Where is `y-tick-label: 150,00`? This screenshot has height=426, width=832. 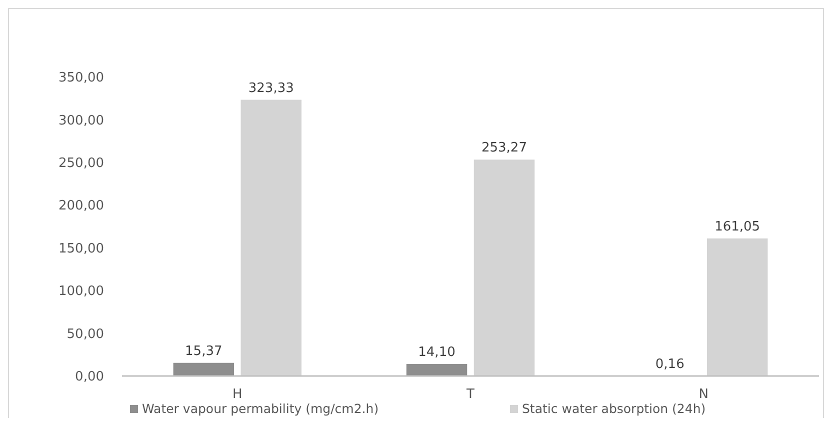
y-tick-label: 150,00 is located at coordinates (81, 248).